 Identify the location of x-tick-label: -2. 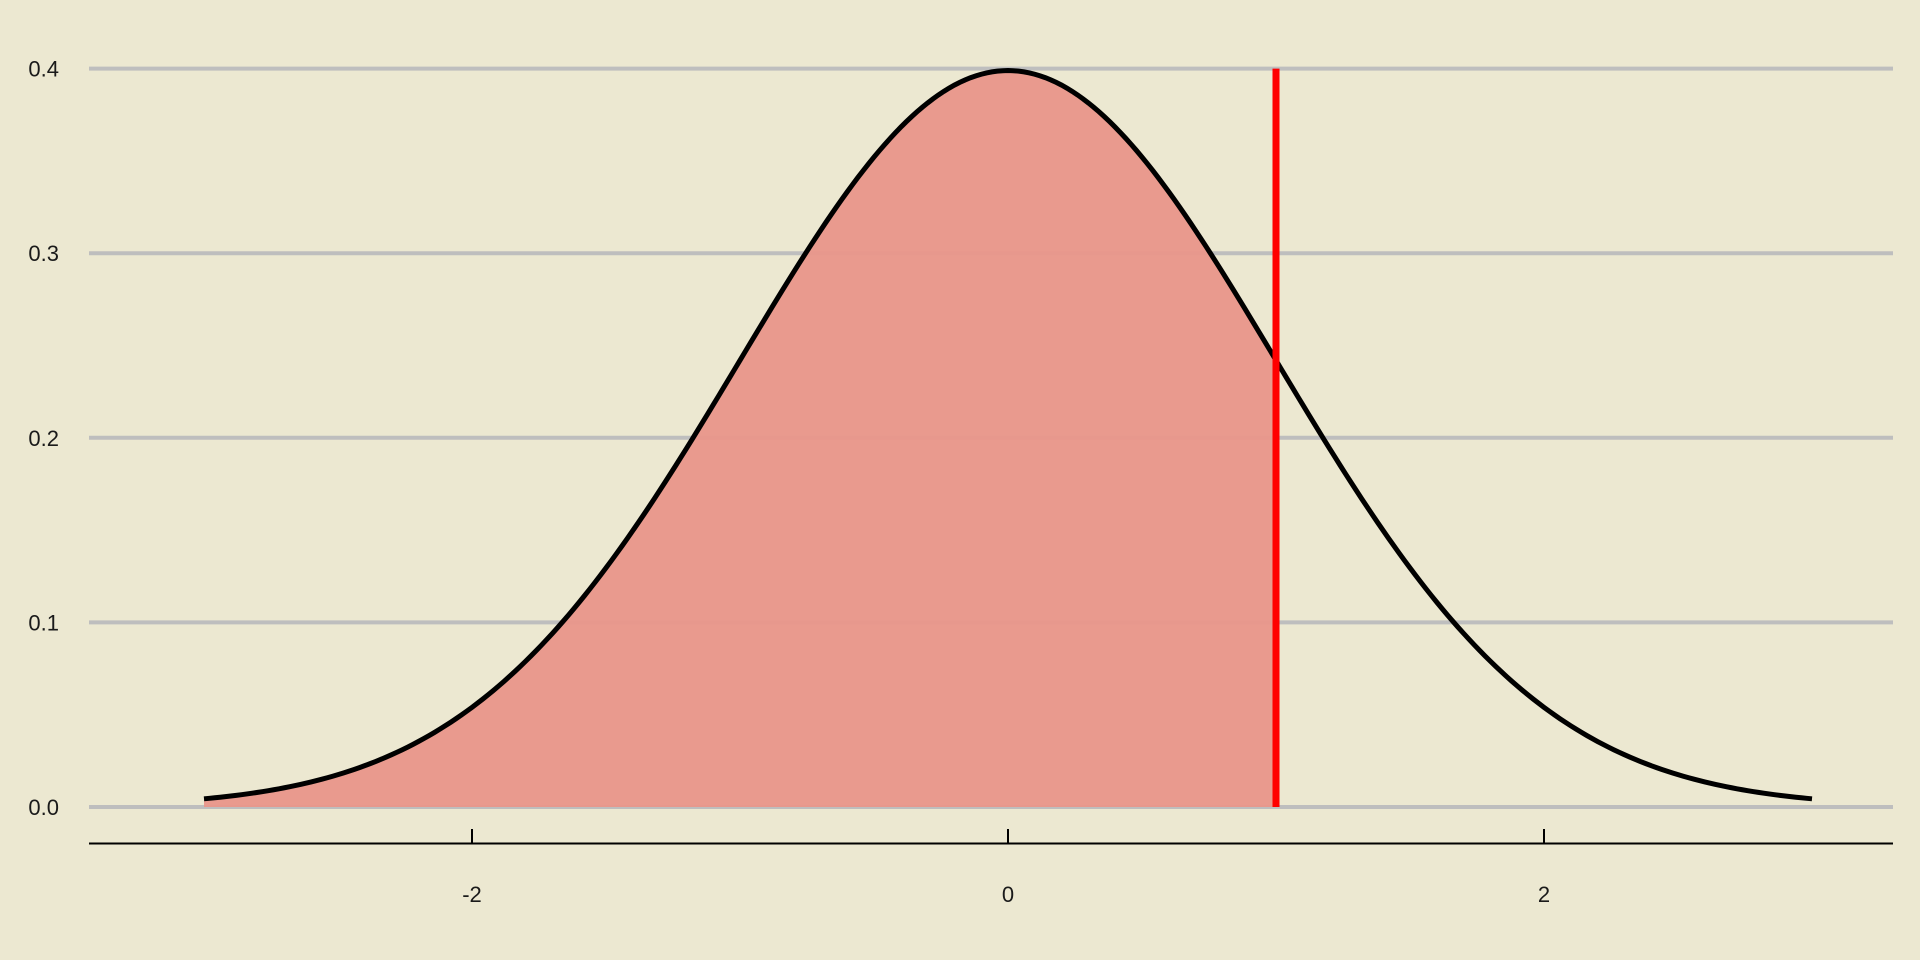
(472, 894).